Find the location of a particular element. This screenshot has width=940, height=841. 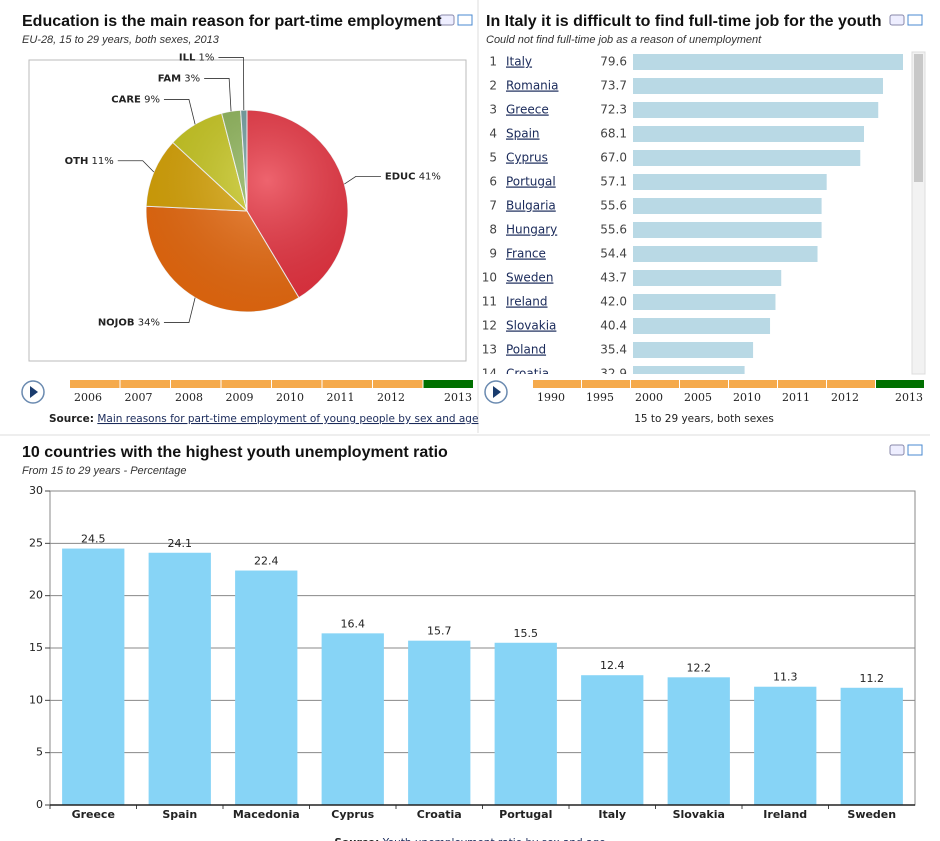

country-link: Cyprus is located at coordinates (527, 158).